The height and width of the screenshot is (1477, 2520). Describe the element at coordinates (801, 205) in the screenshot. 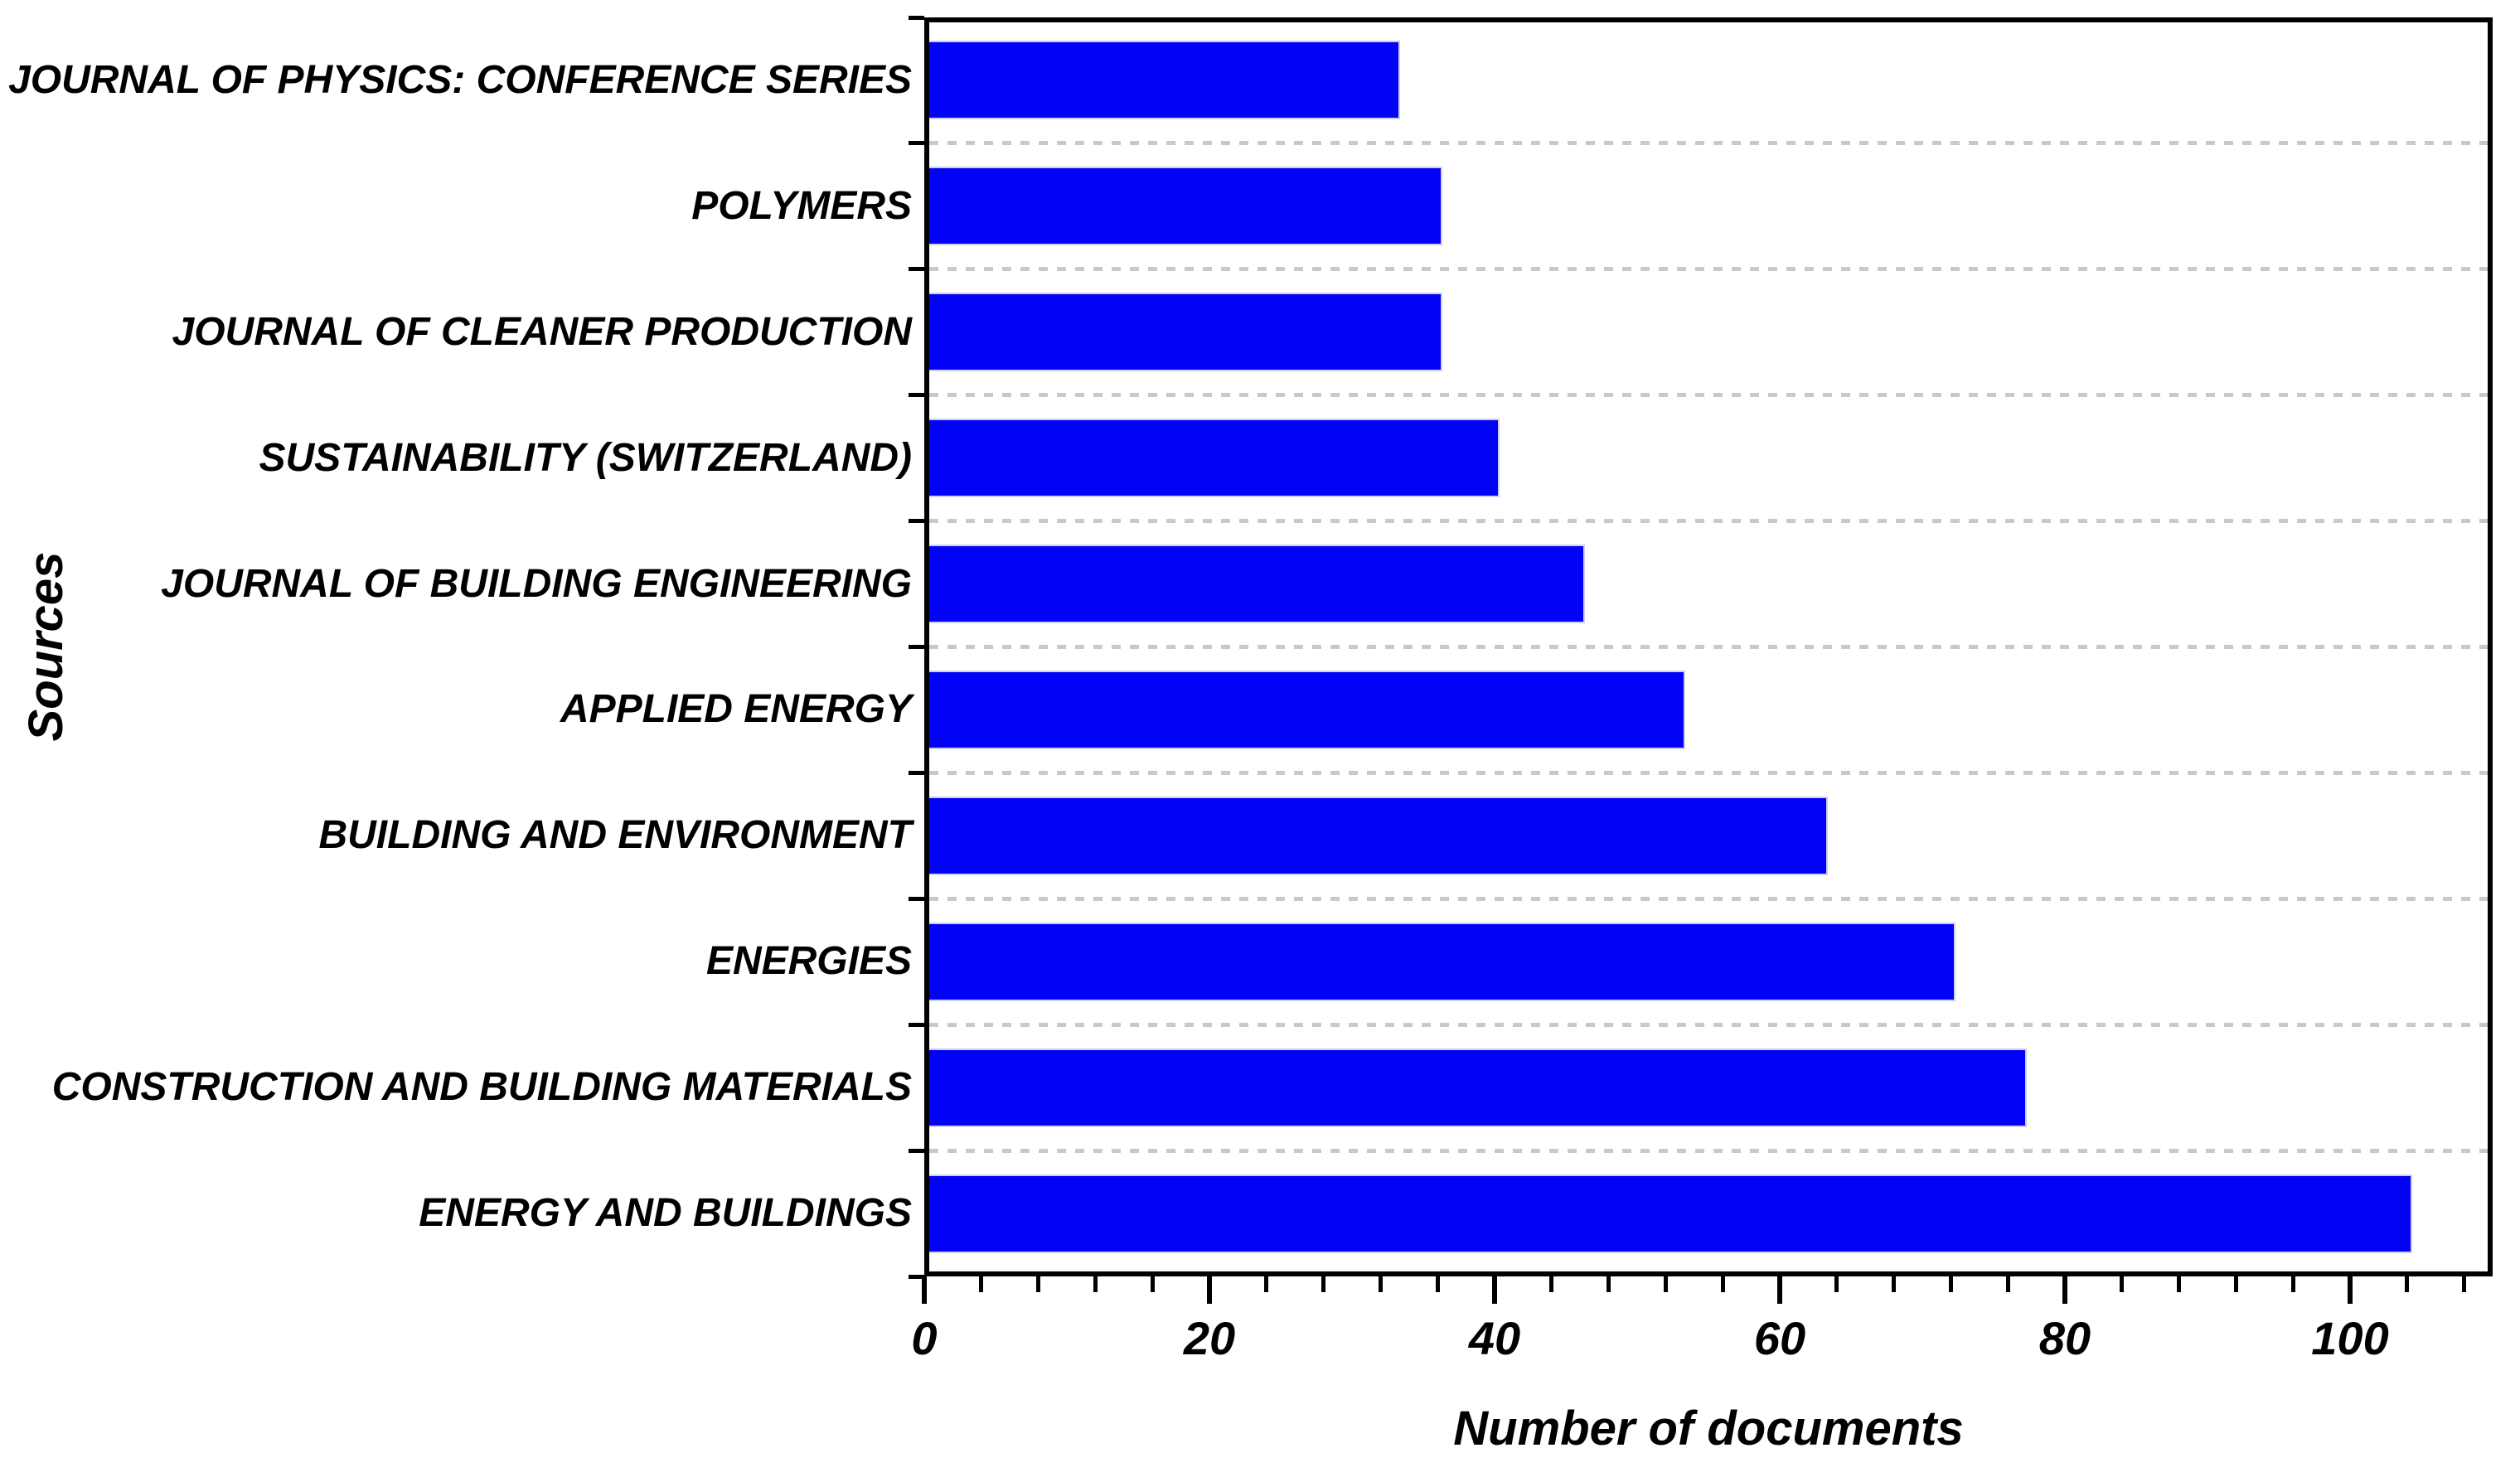

I see `category-label: POLYMERS` at that location.